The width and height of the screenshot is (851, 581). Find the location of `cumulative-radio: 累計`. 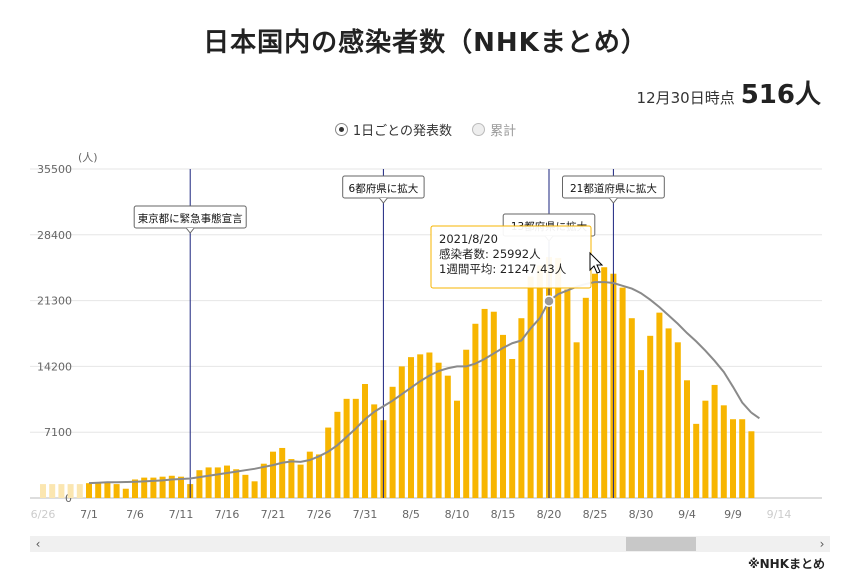

cumulative-radio: 累計 is located at coordinates (494, 129).